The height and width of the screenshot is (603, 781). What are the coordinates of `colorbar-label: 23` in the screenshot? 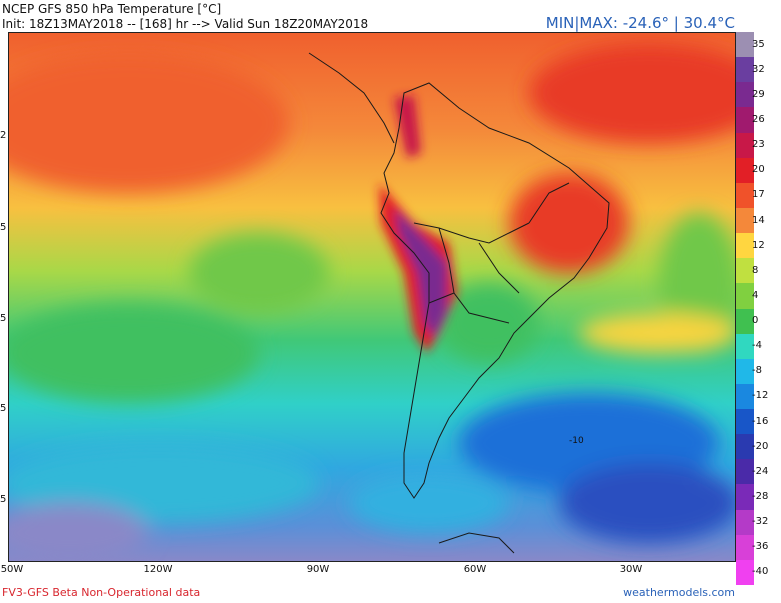 It's located at (758, 145).